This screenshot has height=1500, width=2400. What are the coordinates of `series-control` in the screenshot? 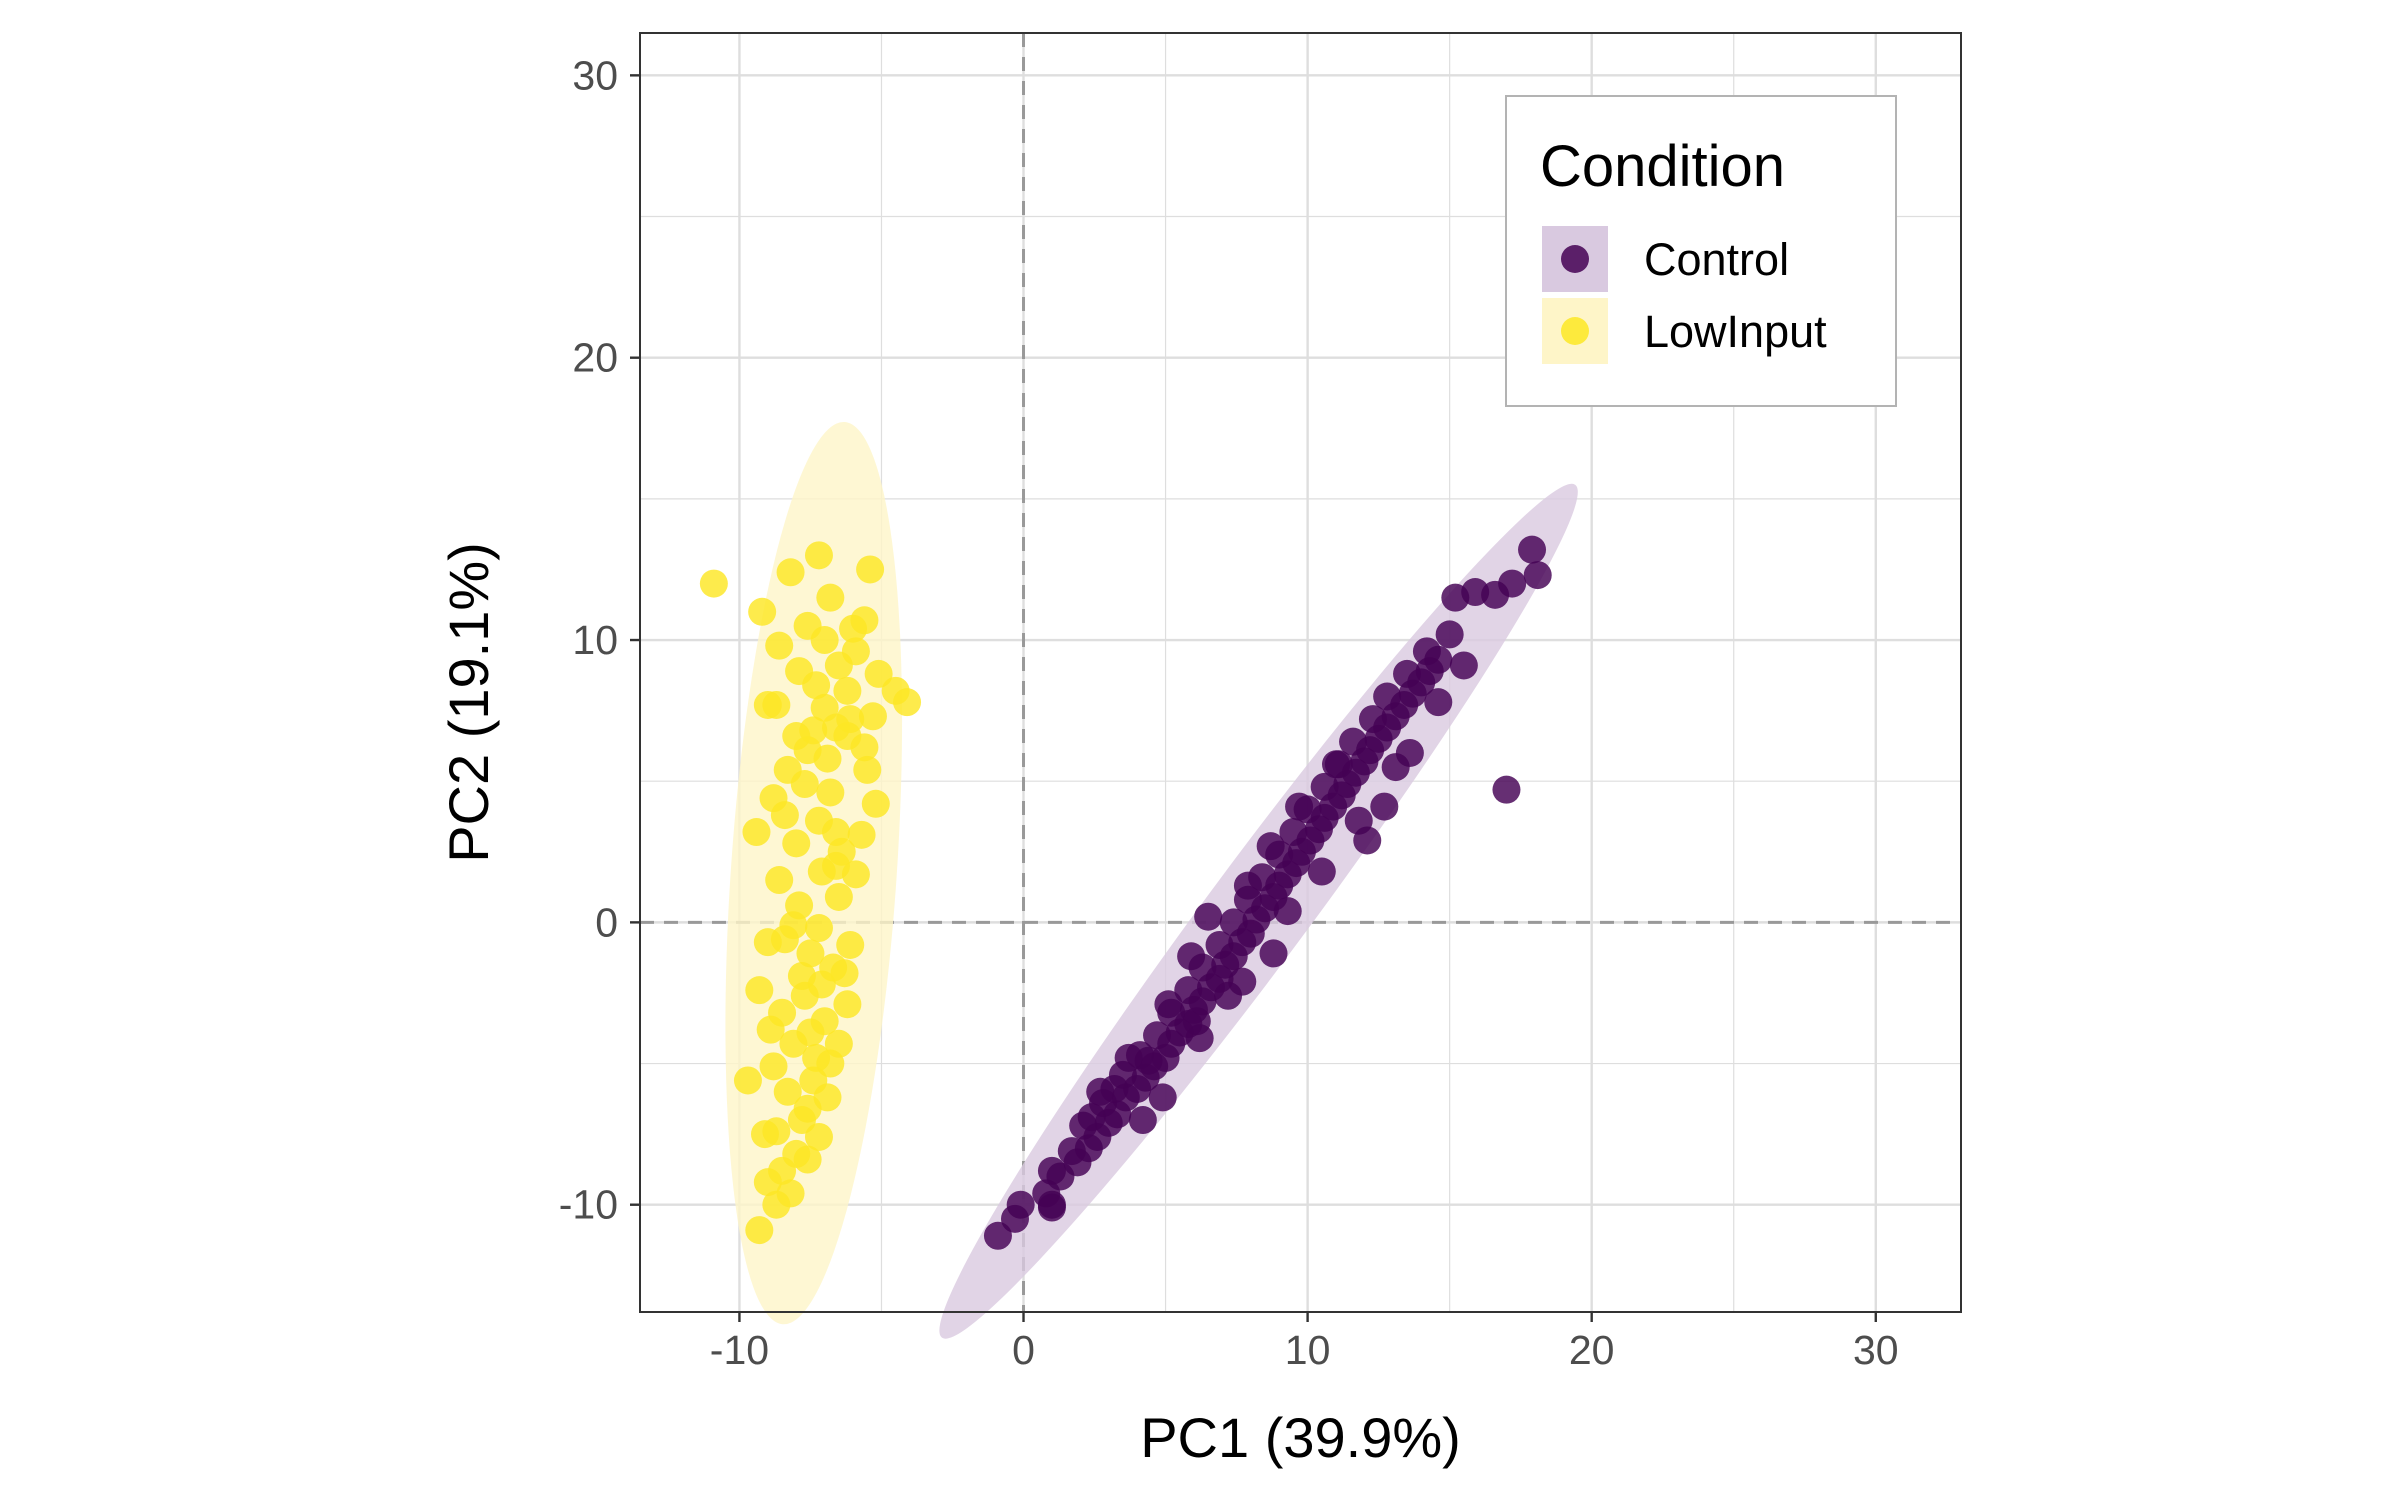 It's located at (1267, 892).